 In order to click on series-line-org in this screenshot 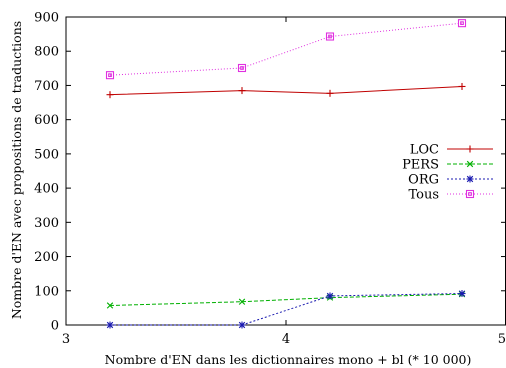, I will do `click(286, 309)`.